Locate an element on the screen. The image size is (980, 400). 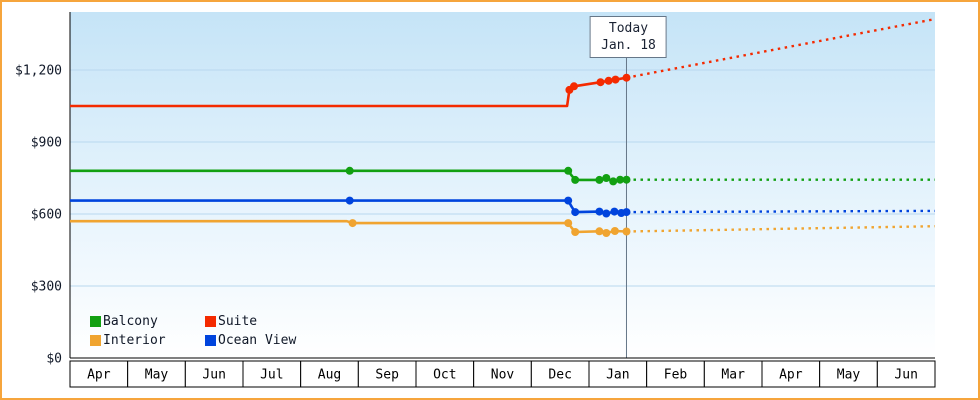
month-label: Nov is located at coordinates (503, 375).